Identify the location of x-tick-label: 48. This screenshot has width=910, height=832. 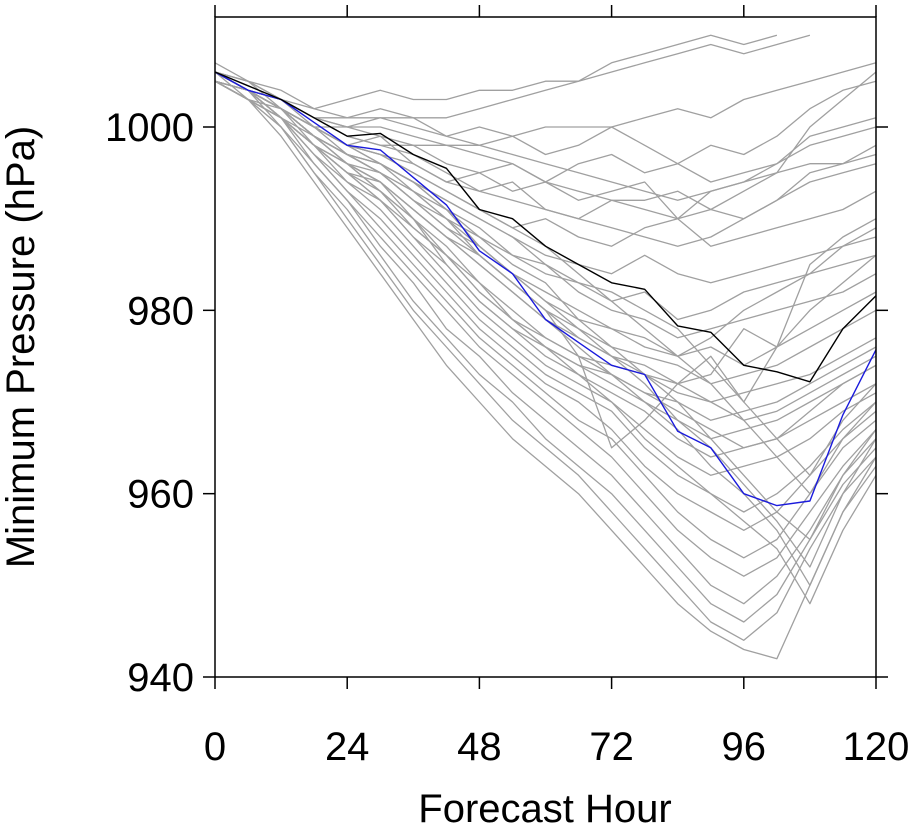
(479, 747).